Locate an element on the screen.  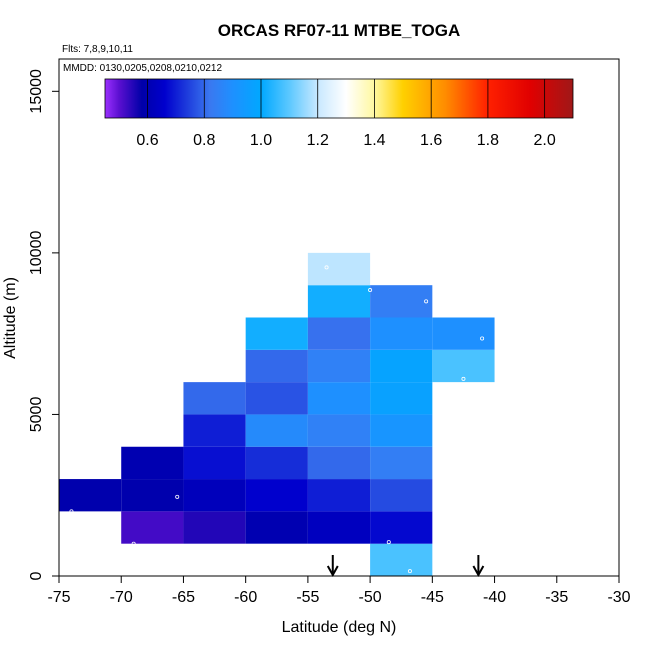
x-tick-label: -35 is located at coordinates (556, 597).